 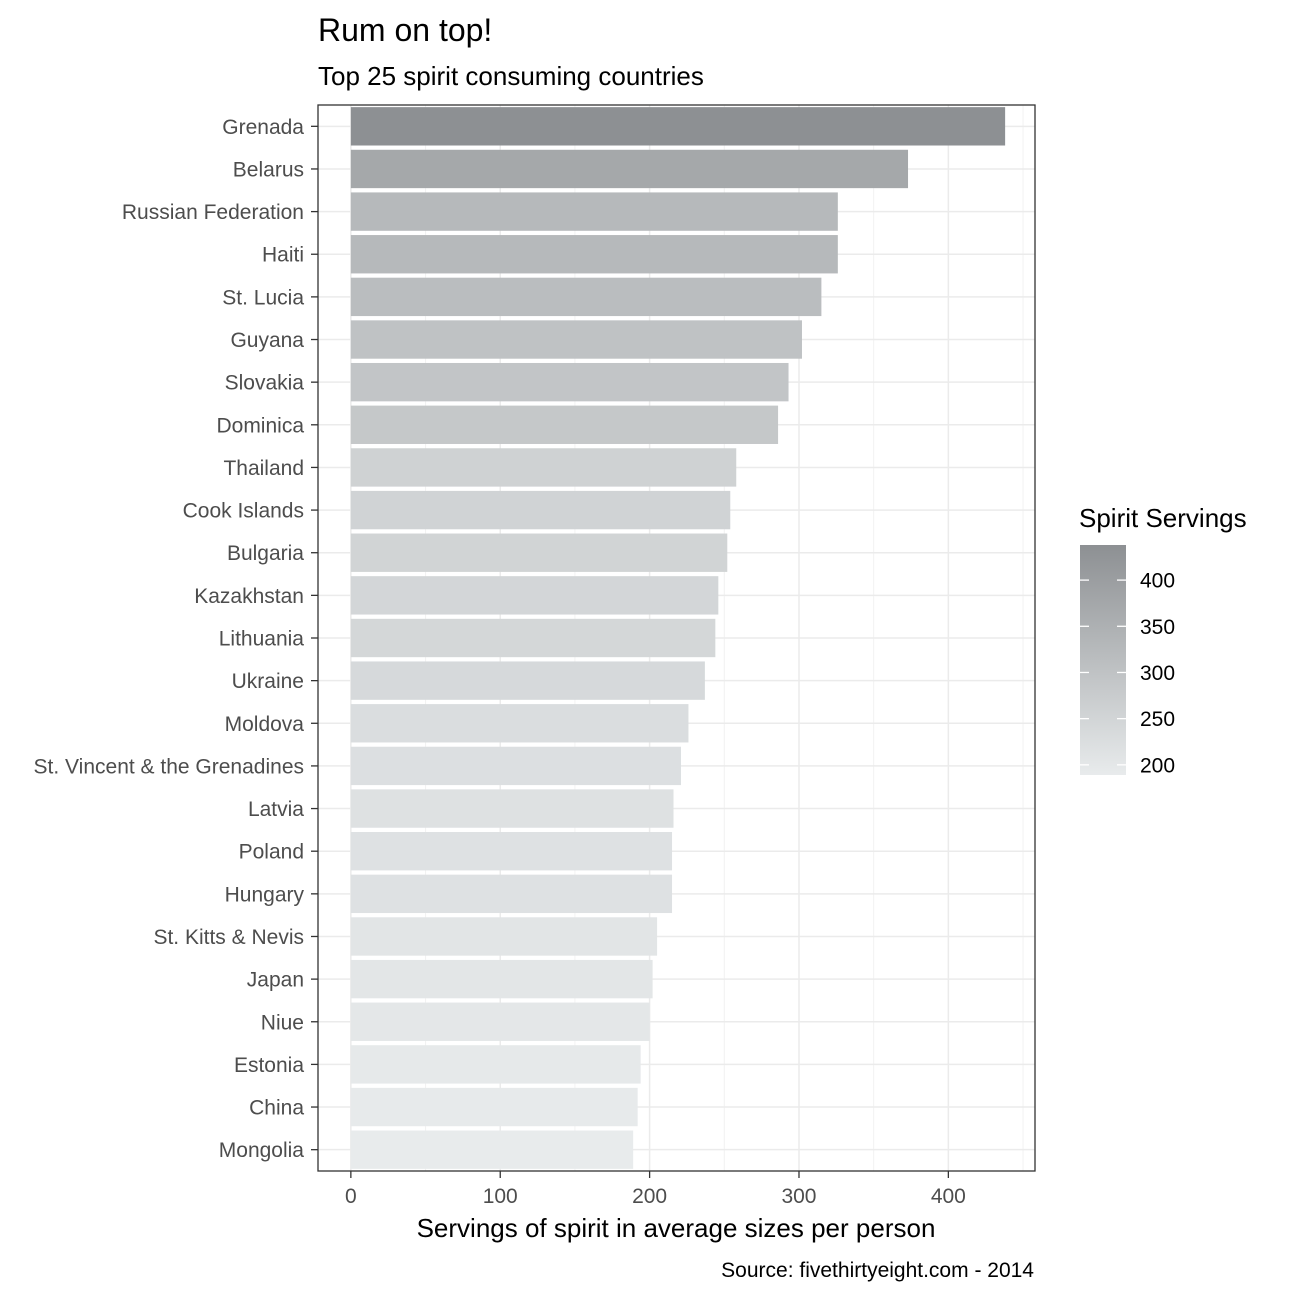 What do you see at coordinates (275, 980) in the screenshot?
I see `y-tick-label: Japan` at bounding box center [275, 980].